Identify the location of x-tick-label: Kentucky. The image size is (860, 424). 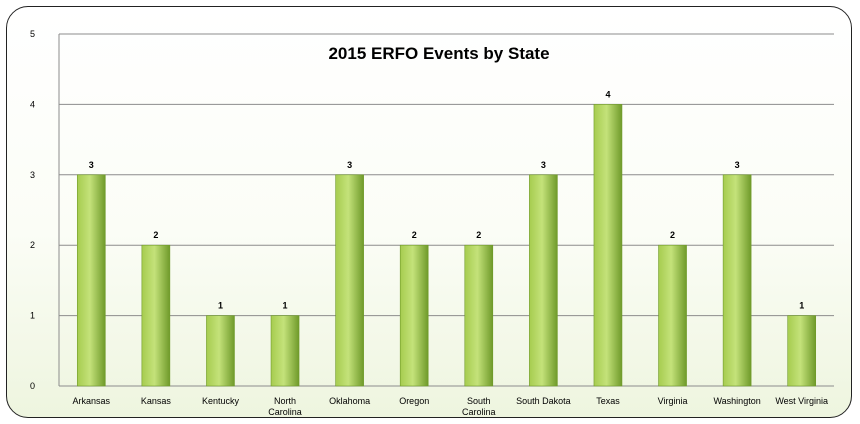
(221, 401).